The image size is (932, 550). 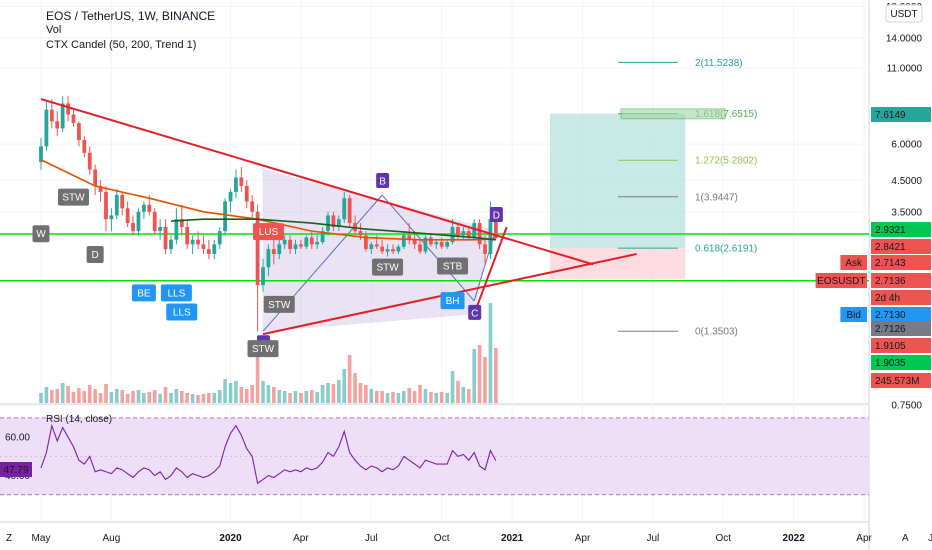 I want to click on fib-level-label: 1.272(5.2802), so click(x=726, y=161).